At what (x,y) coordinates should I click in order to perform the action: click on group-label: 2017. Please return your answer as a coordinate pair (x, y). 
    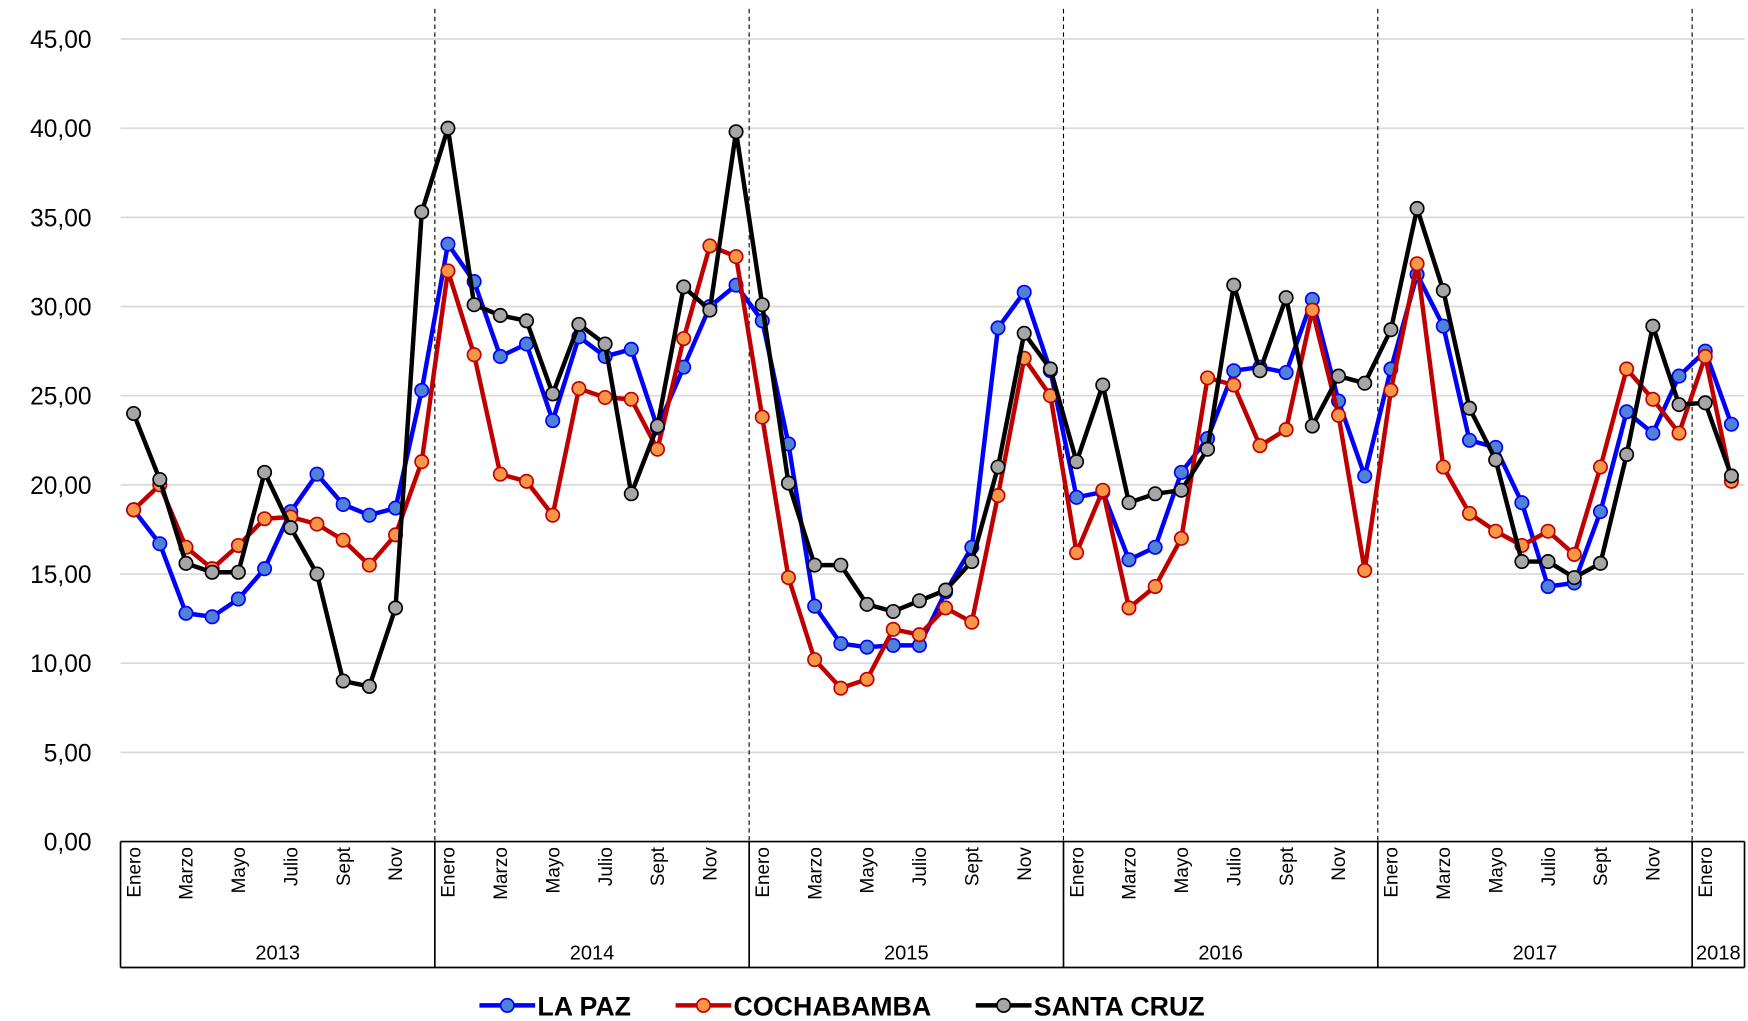
    Looking at the image, I should click on (1535, 954).